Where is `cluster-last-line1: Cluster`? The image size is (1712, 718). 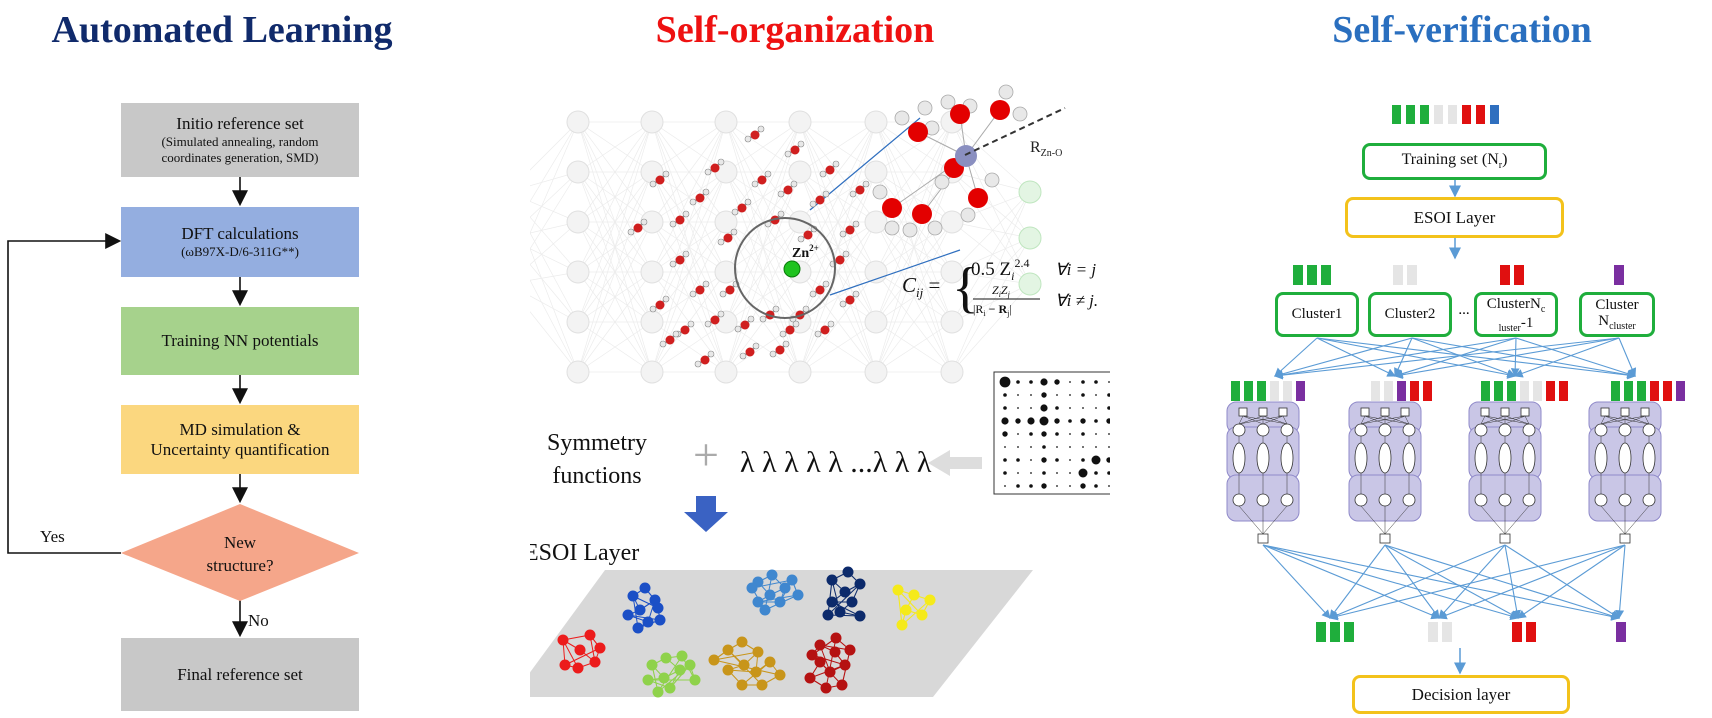
cluster-last-line1: Cluster is located at coordinates (1617, 304).